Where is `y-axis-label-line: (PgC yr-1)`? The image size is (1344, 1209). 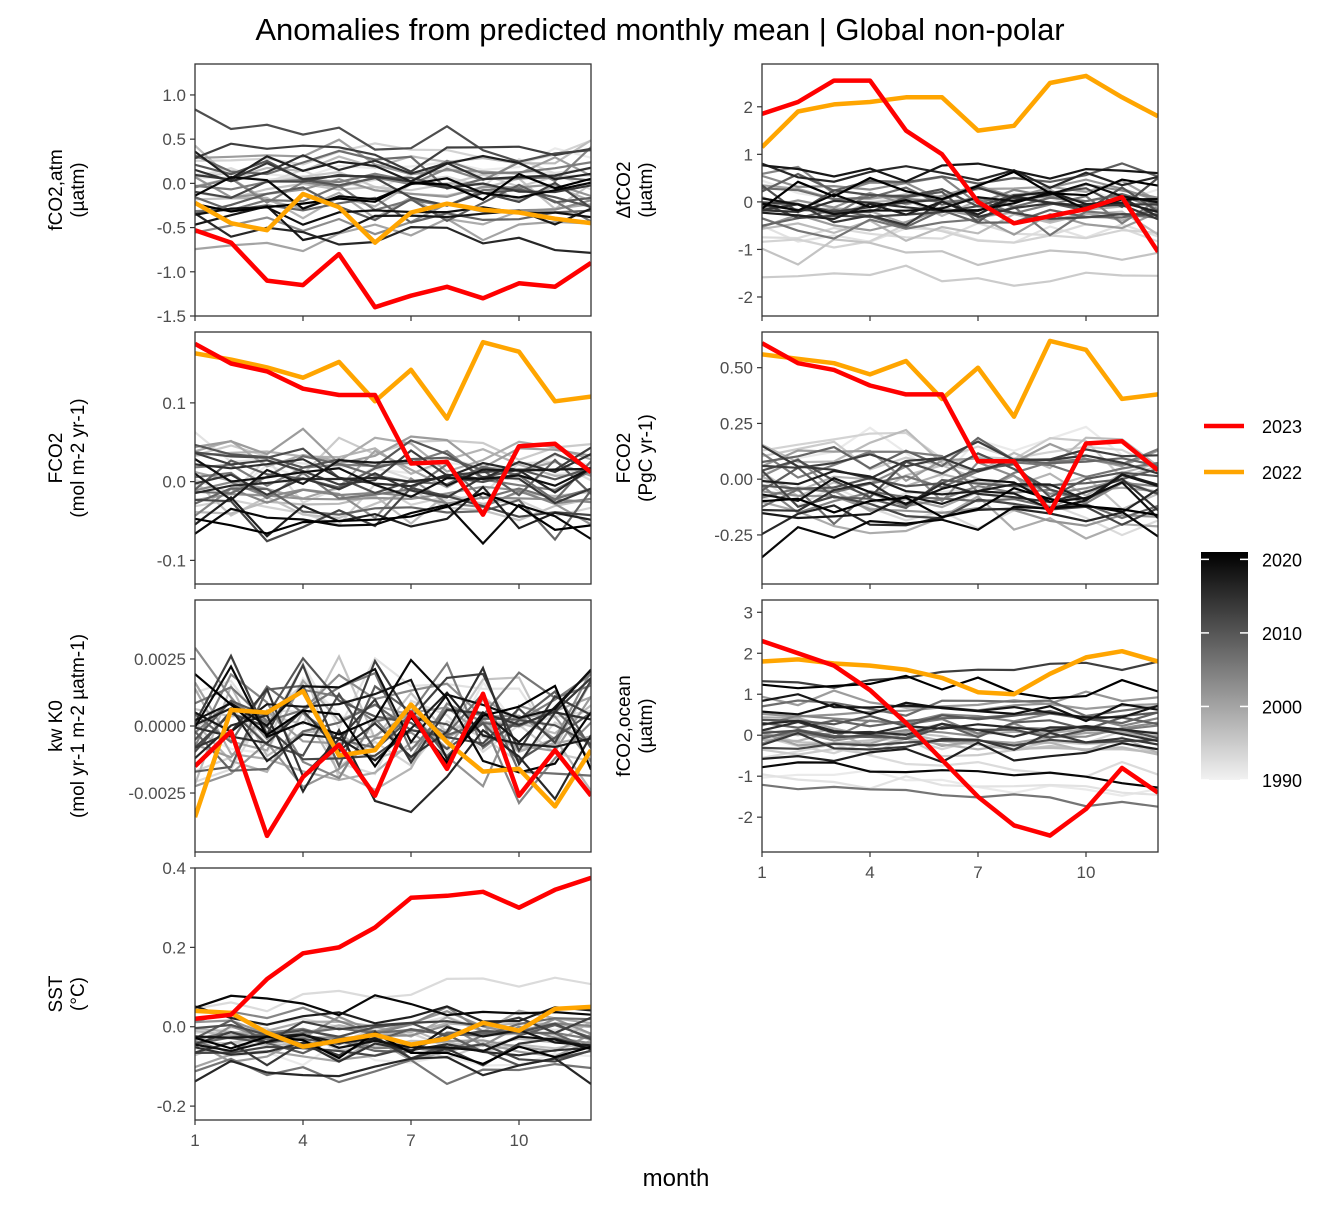 y-axis-label-line: (PgC yr-1) is located at coordinates (646, 458).